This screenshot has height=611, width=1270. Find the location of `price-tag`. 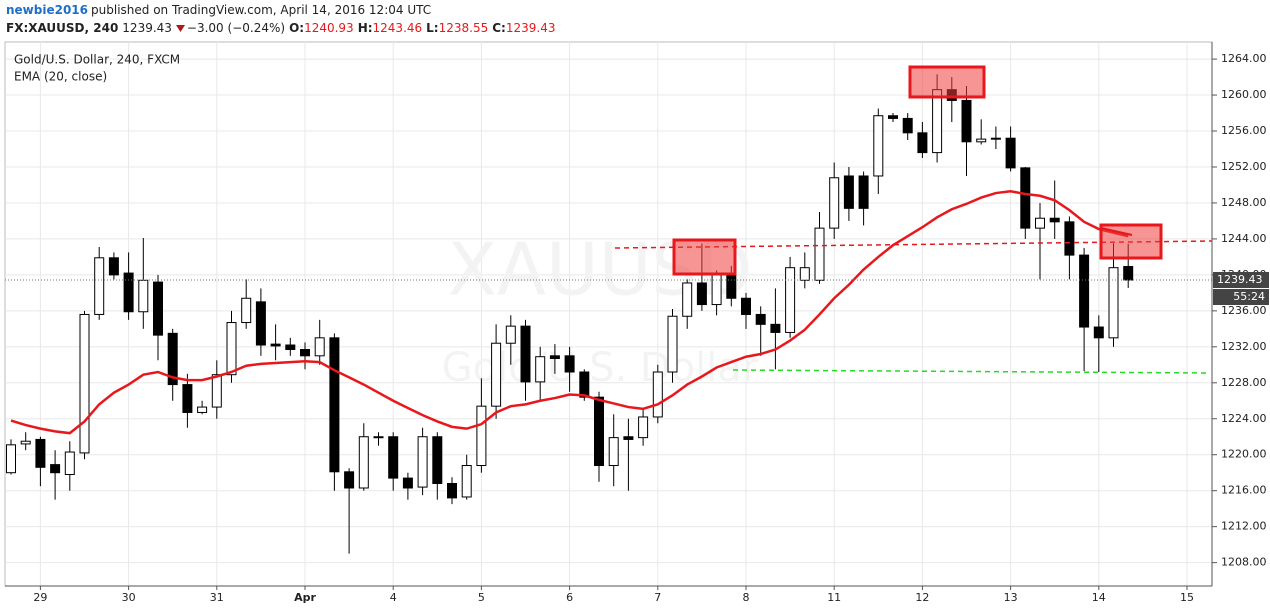

price-tag is located at coordinates (1241, 280).